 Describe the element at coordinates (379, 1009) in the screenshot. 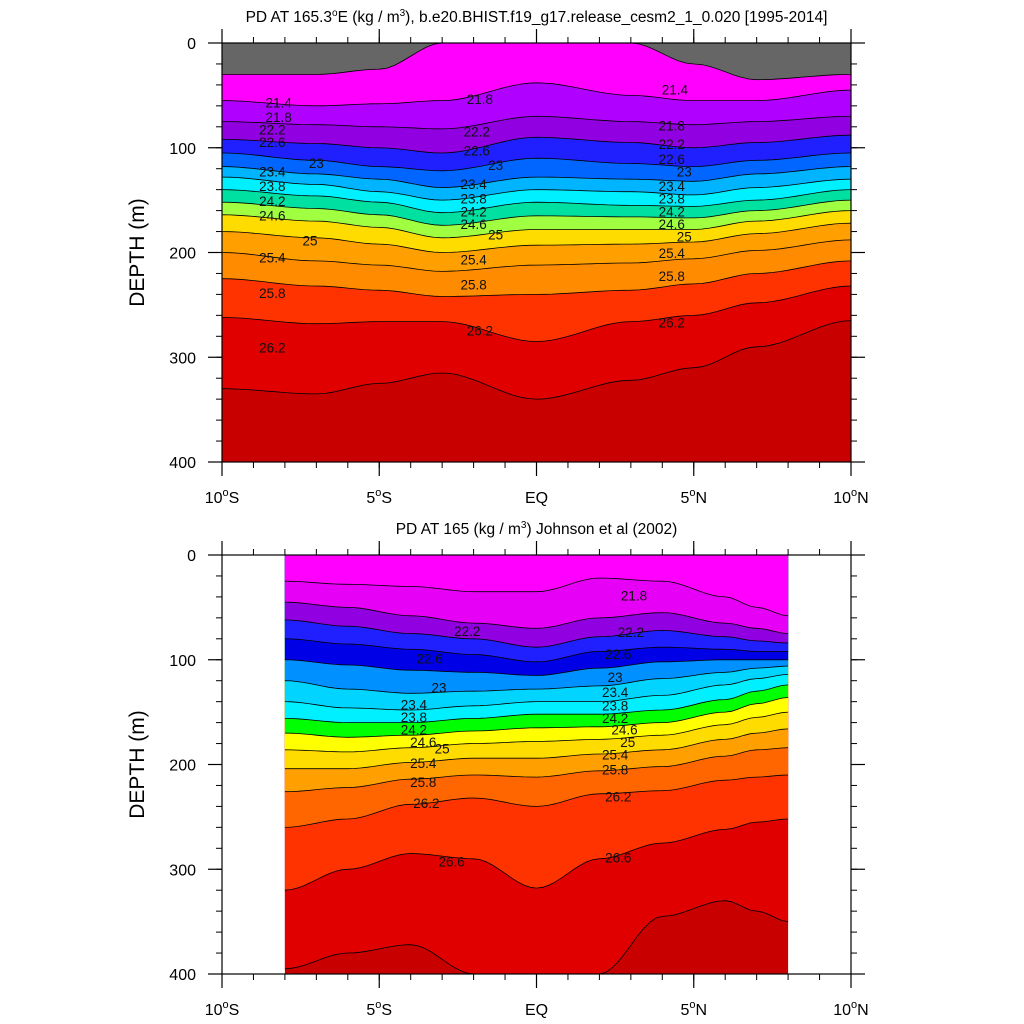

I see `x-tick-label: 5oS` at that location.